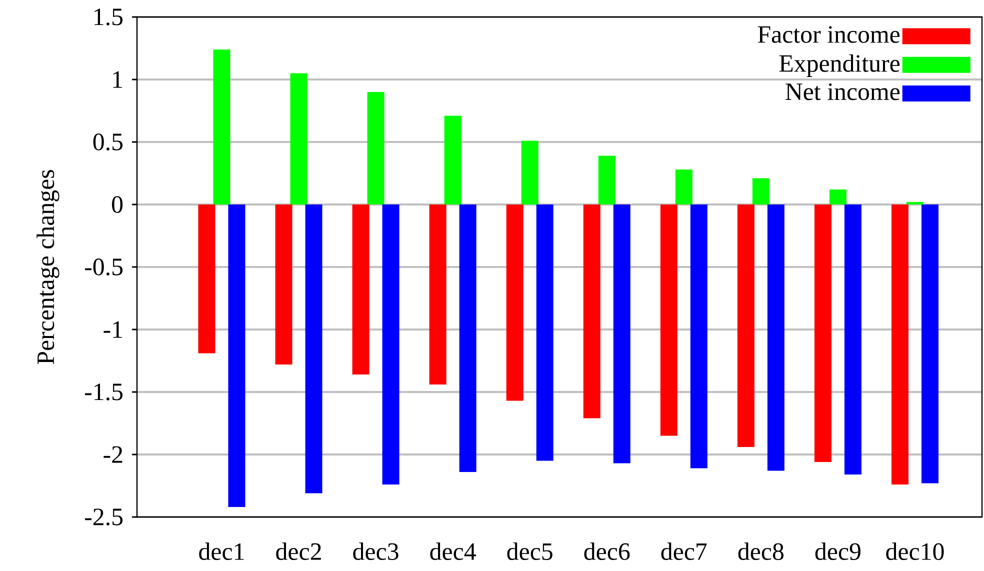 The image size is (984, 571). Describe the element at coordinates (221, 551) in the screenshot. I see `x-tick-label: dec1` at that location.